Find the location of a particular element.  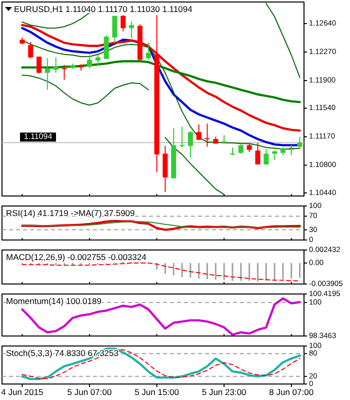

x-tick-label: 8 Jun 07:00 is located at coordinates (291, 392).